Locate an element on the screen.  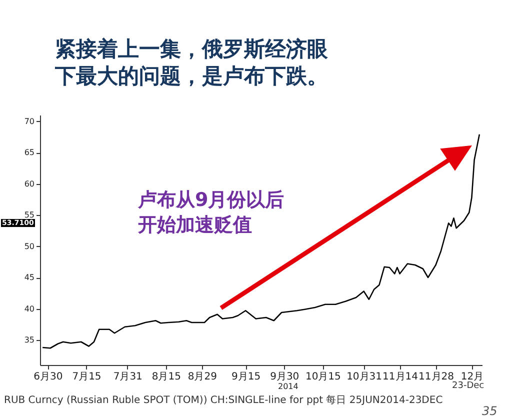
x-tick-label: 12月 is located at coordinates (472, 377).